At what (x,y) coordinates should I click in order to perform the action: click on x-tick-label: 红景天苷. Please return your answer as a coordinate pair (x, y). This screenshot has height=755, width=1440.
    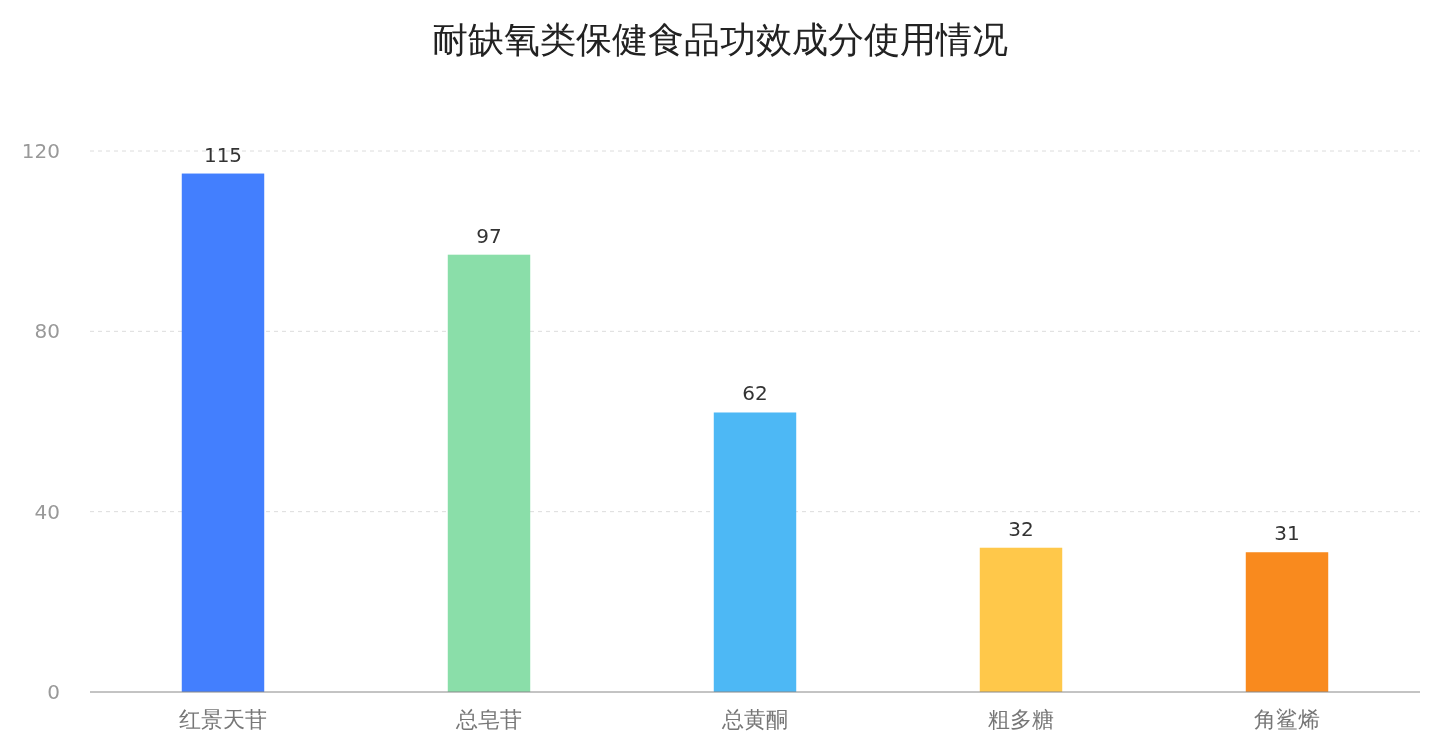
    Looking at the image, I should click on (223, 719).